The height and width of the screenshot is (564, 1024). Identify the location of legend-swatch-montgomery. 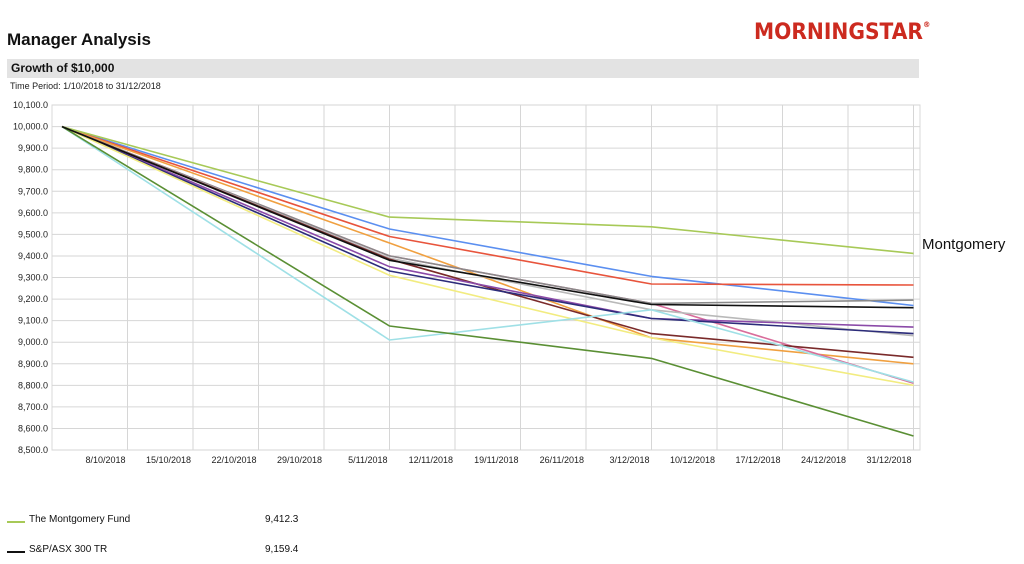
(16, 522).